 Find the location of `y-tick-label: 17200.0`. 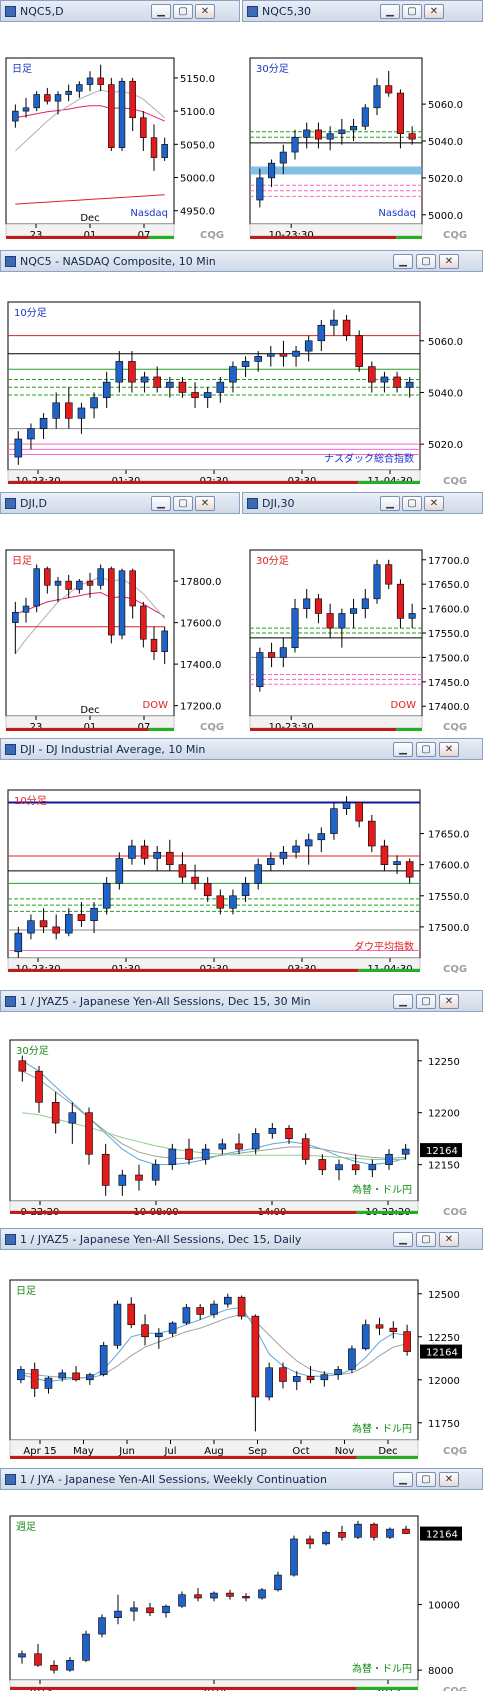

y-tick-label: 17200.0 is located at coordinates (200, 707).